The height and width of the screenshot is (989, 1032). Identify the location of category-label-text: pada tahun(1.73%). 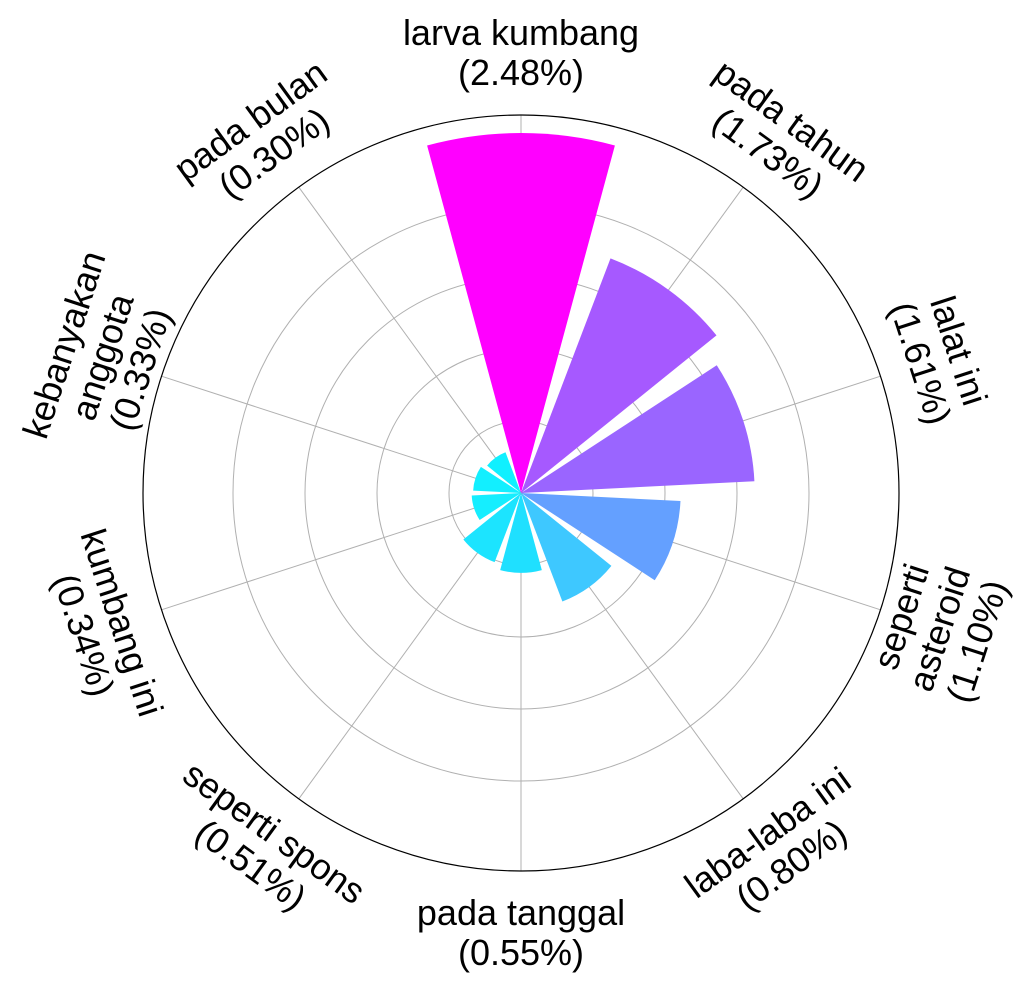
(779, 136).